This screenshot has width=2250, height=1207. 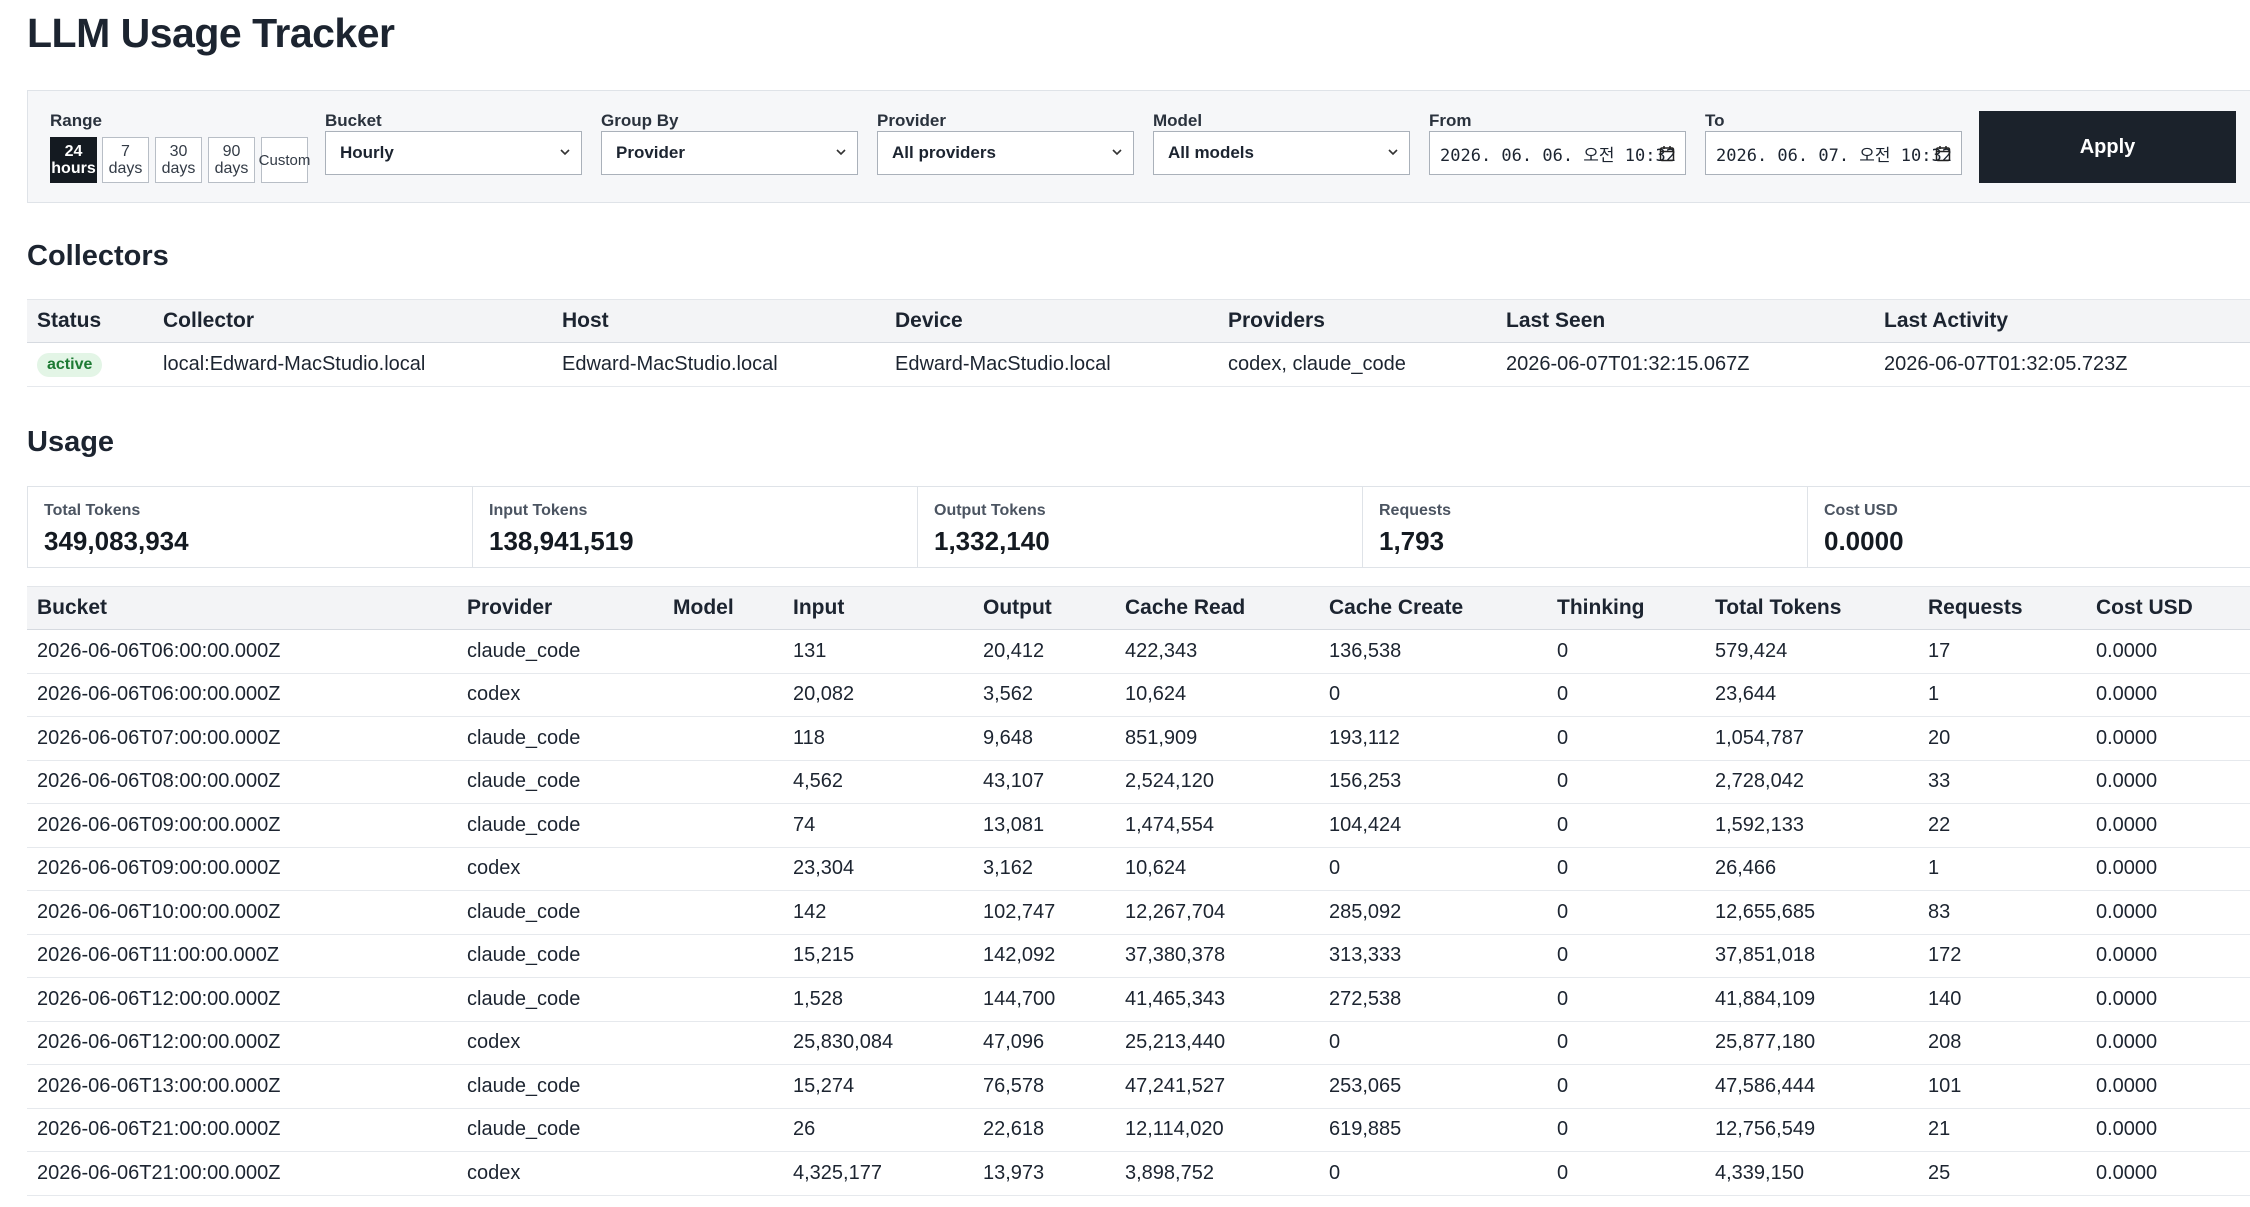 What do you see at coordinates (178, 151) in the screenshot?
I see `range-btn-line1: 30` at bounding box center [178, 151].